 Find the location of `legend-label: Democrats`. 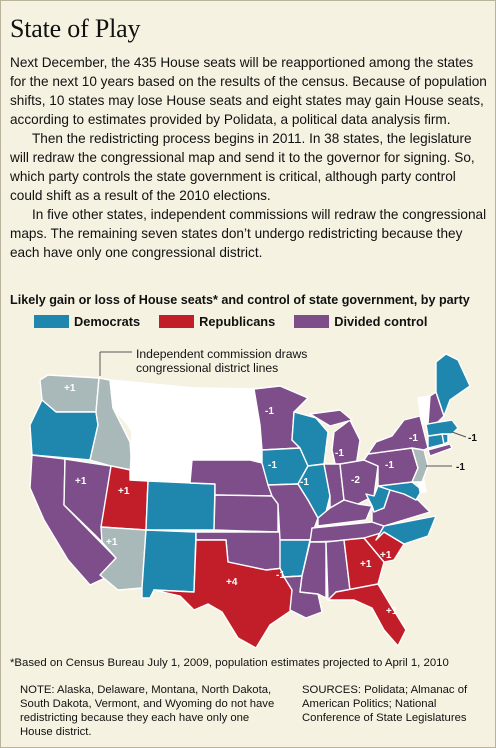

legend-label: Democrats is located at coordinates (107, 321).